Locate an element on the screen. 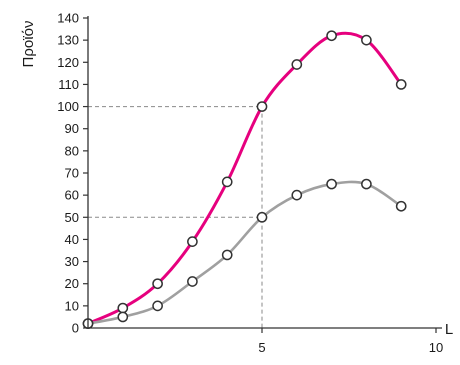  x-axis-label: L is located at coordinates (449, 329).